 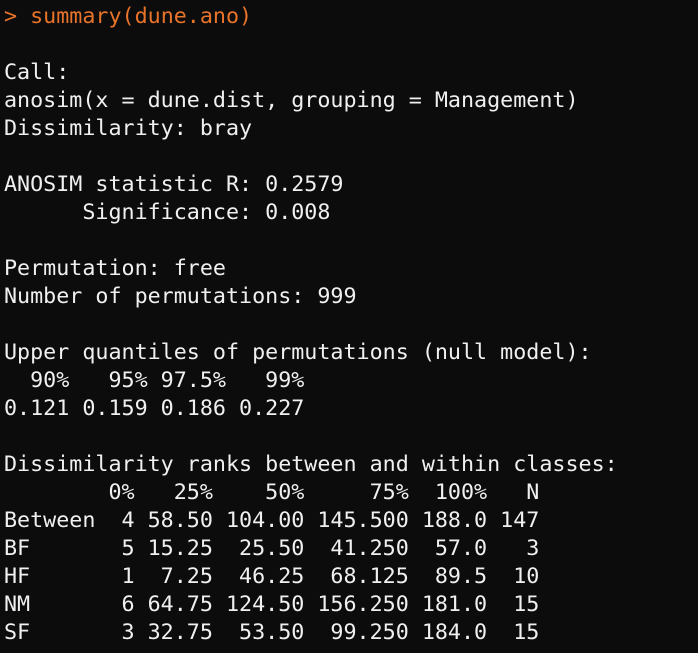 What do you see at coordinates (272, 604) in the screenshot?
I see `output-line: NM 6 64.75 124.50 156.250 181.0 15` at bounding box center [272, 604].